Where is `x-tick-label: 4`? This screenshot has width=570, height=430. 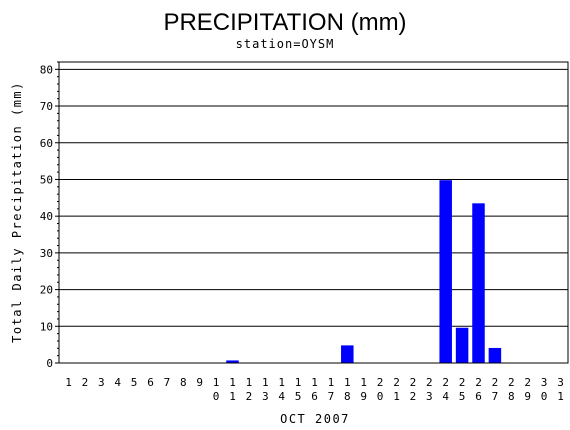
x-tick-label: 4 is located at coordinates (117, 382).